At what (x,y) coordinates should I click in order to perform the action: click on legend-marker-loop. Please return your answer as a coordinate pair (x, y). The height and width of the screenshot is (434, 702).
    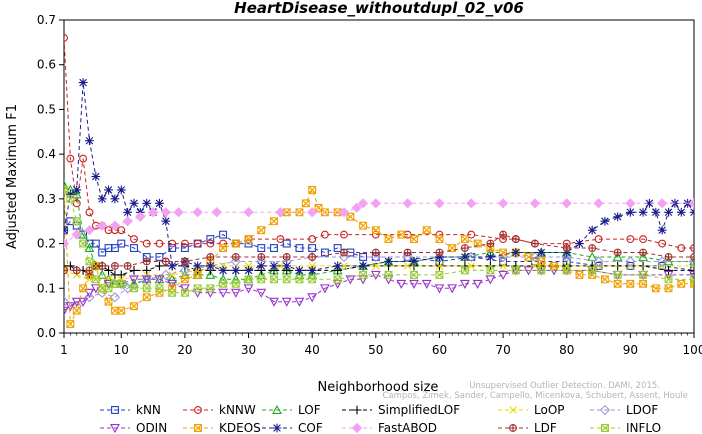
    Looking at the image, I should click on (513, 410).